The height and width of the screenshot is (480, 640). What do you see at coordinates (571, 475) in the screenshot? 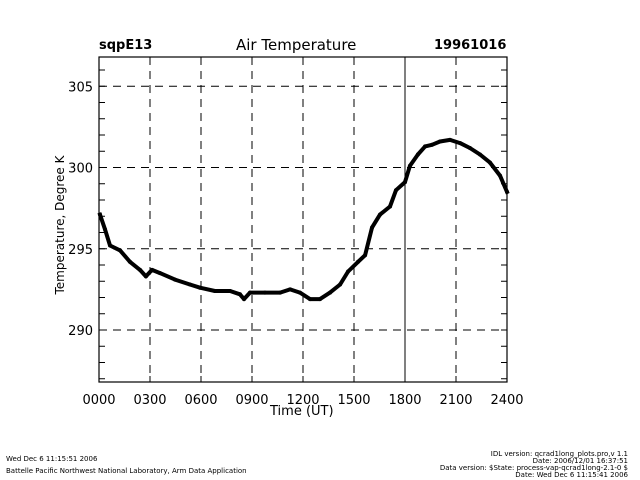
I see `footer-data-date: Date: Wed Dec 6 11:15:41 2006` at bounding box center [571, 475].